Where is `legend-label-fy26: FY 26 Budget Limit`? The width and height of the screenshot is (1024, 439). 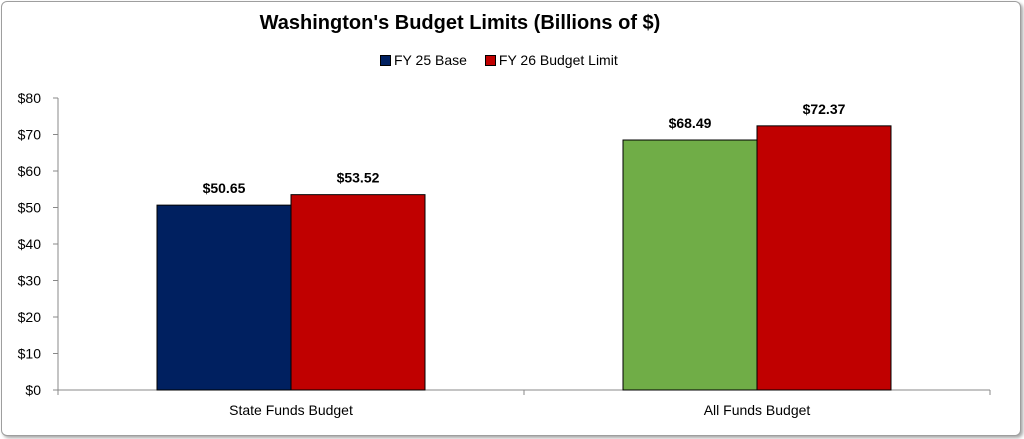
legend-label-fy26: FY 26 Budget Limit is located at coordinates (558, 60).